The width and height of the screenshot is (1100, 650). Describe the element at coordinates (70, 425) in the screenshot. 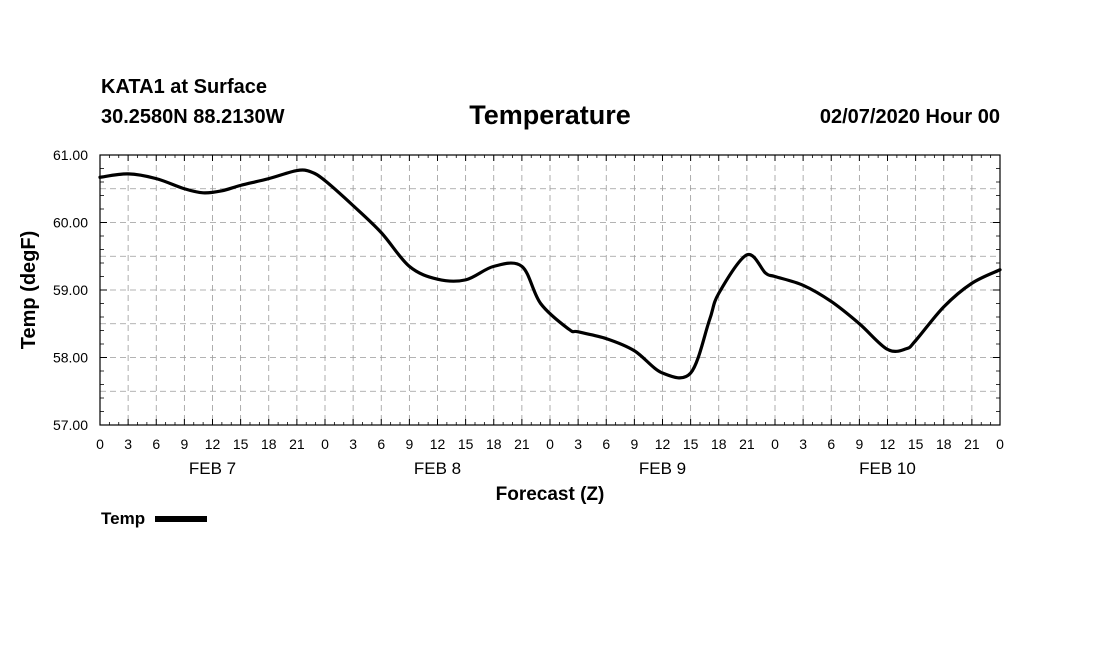

I see `y-tick-label: 57.00` at that location.